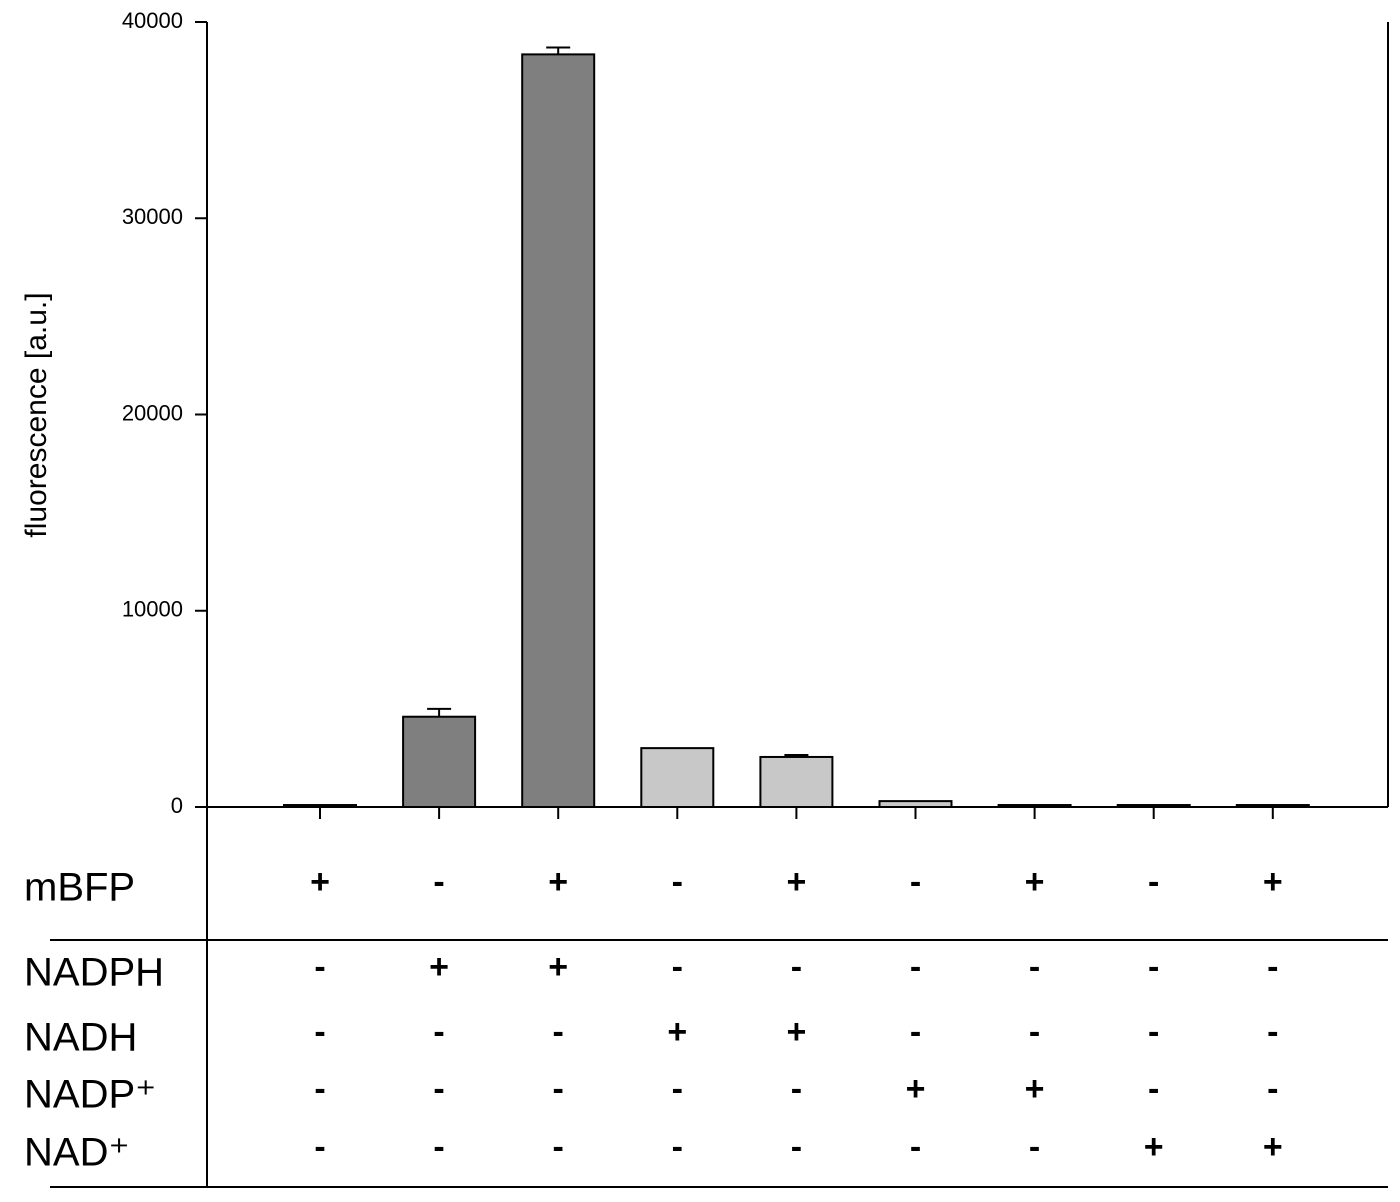 This screenshot has width=1400, height=1202. What do you see at coordinates (152, 20) in the screenshot?
I see `y-tick-label: 40000` at bounding box center [152, 20].